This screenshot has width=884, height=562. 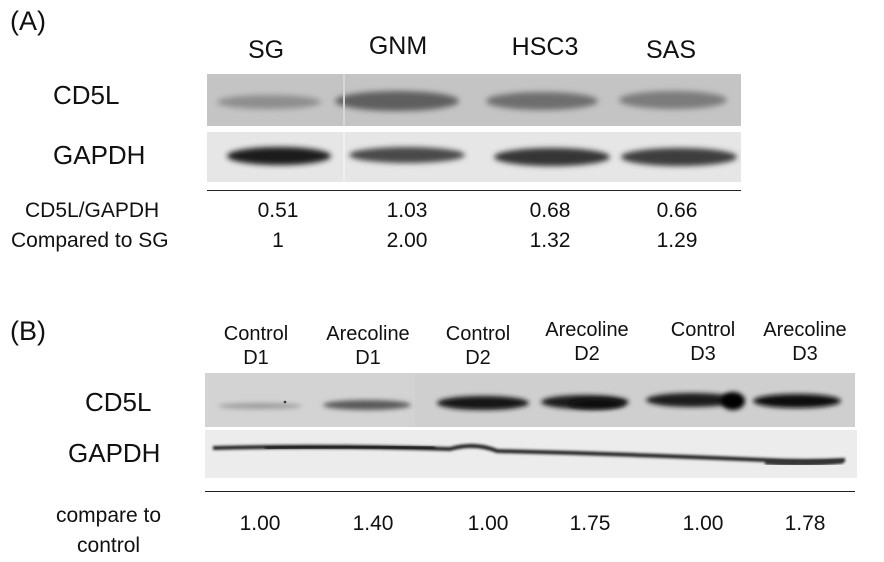 I want to click on quant-value: 0.68, so click(x=550, y=210).